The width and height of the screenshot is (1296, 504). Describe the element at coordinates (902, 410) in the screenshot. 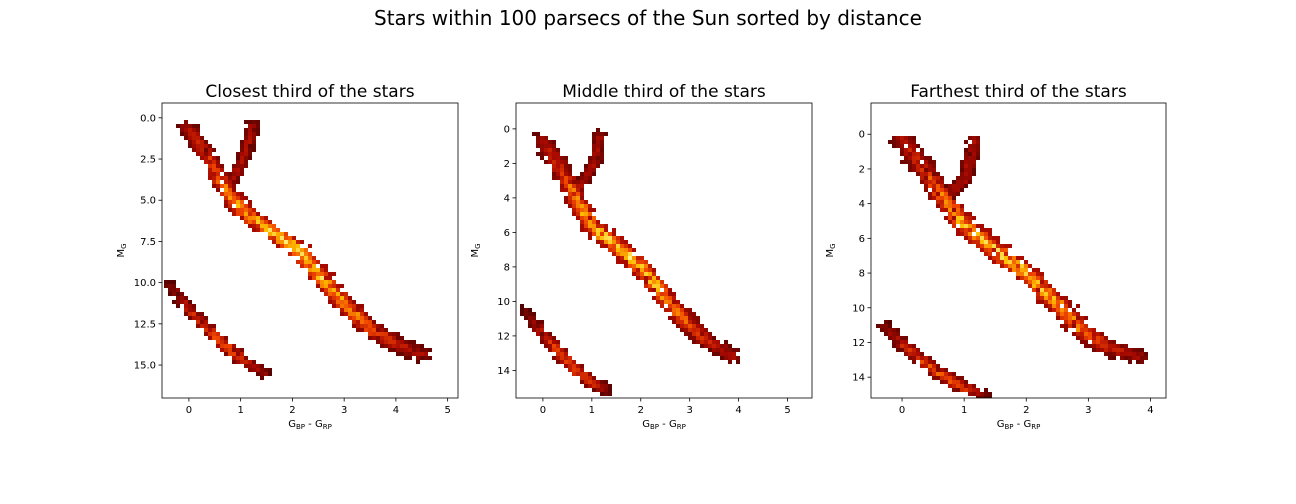

I see `x-tick-label: 0` at that location.